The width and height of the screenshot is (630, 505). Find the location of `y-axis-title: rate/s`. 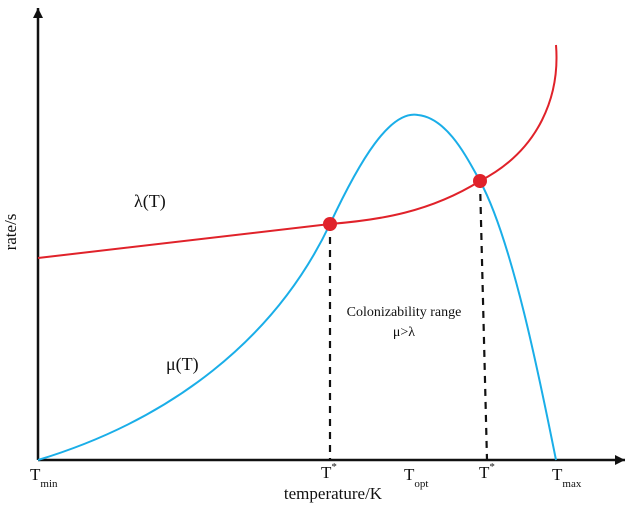

y-axis-title: rate/s is located at coordinates (10, 232).